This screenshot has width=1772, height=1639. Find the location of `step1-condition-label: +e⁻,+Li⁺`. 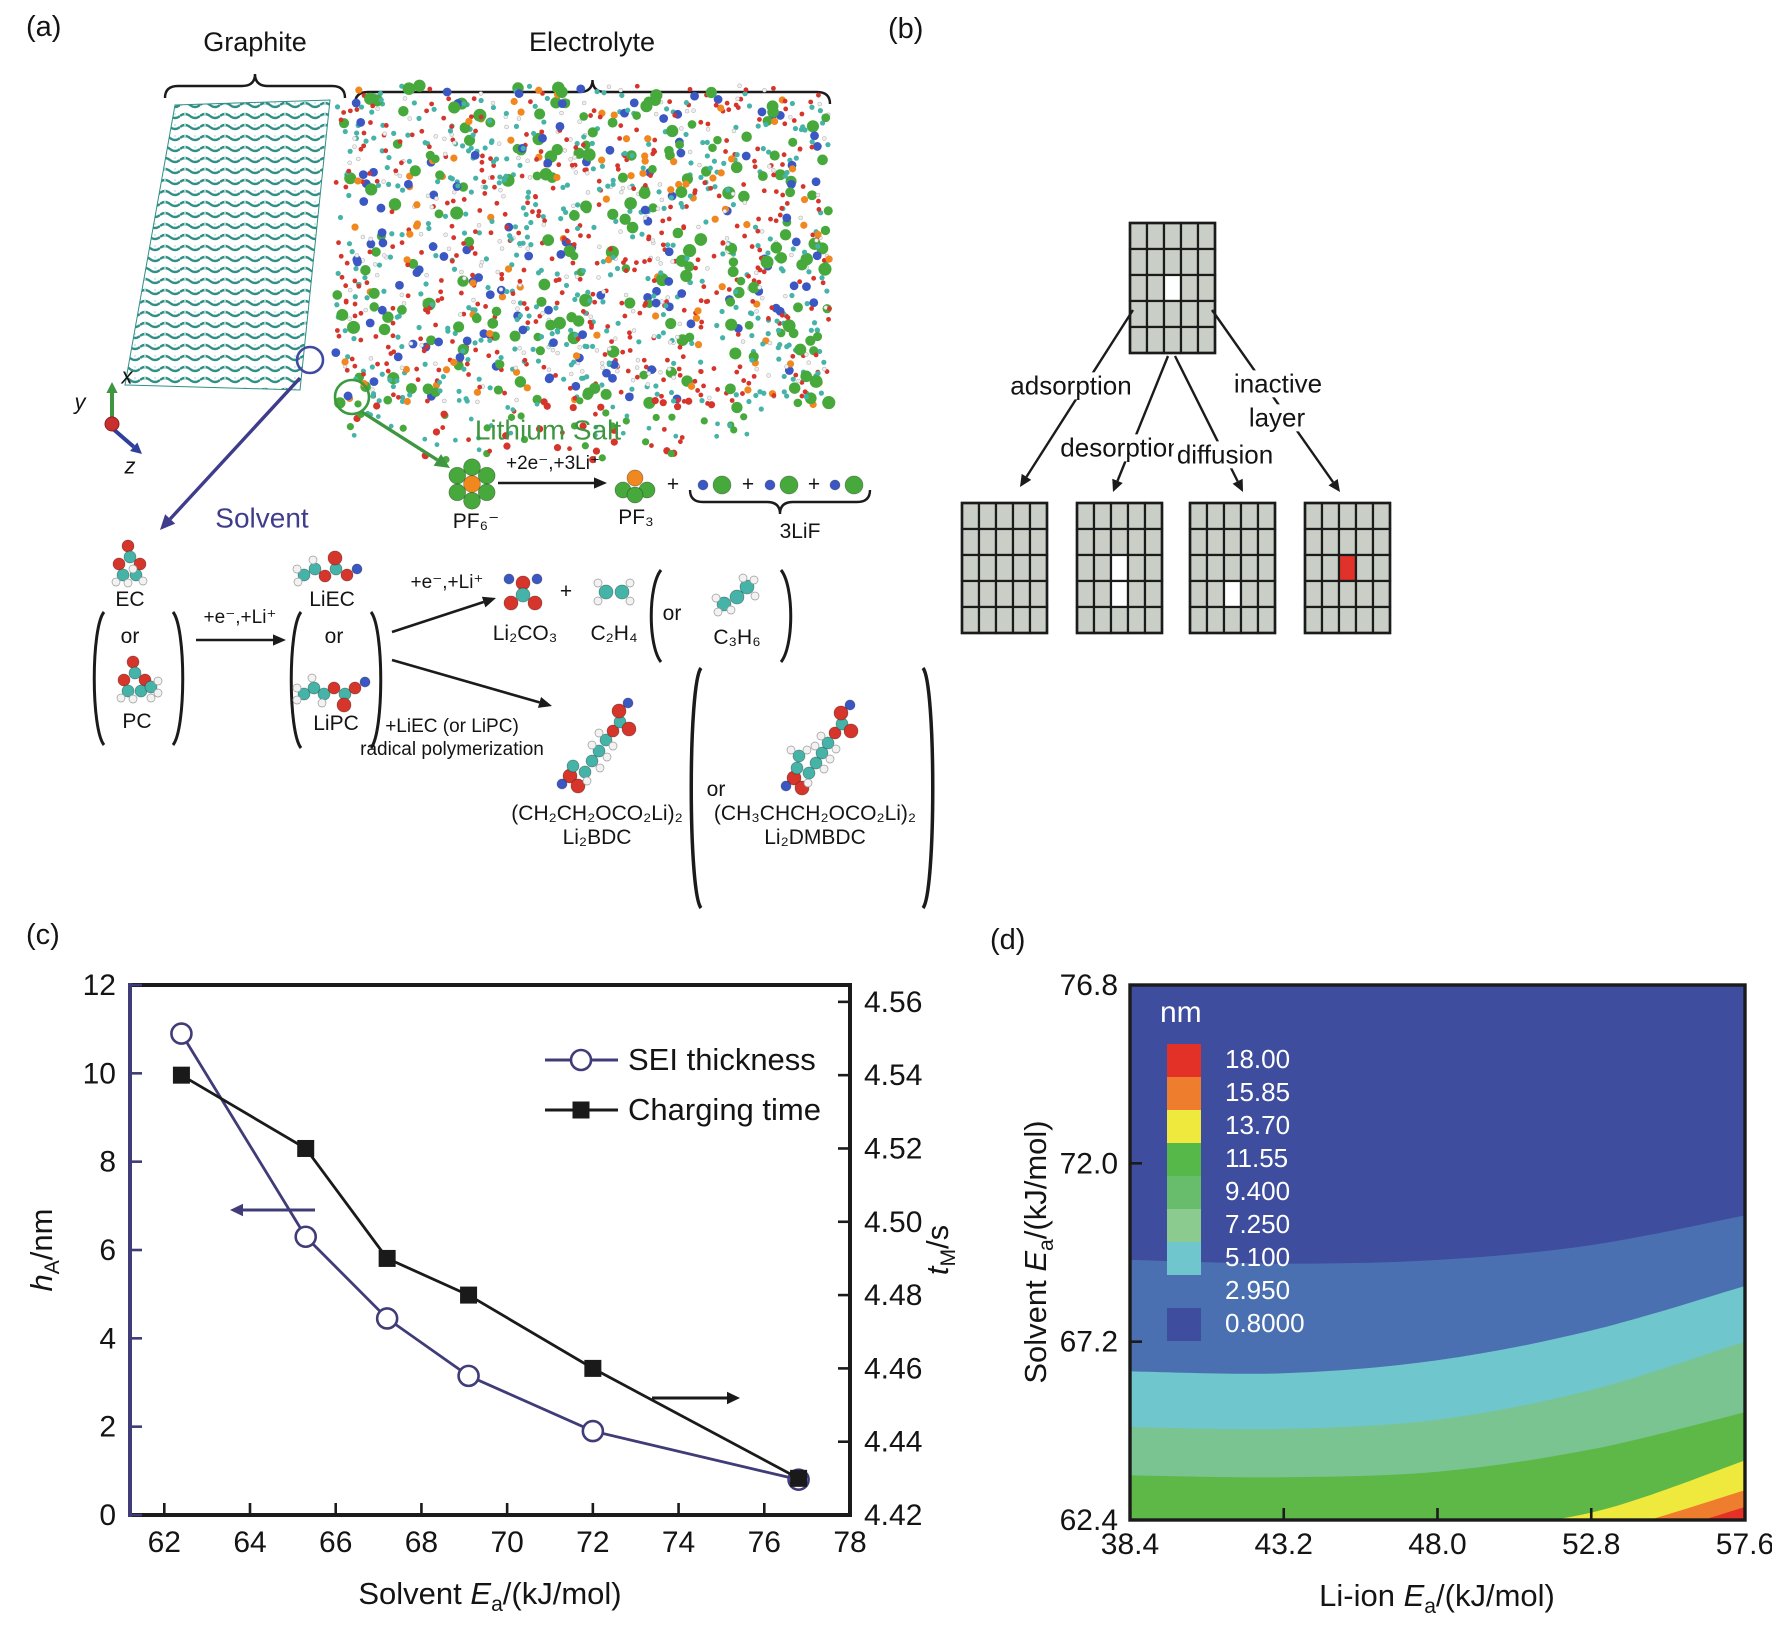

step1-condition-label: +e⁻,+Li⁺ is located at coordinates (240, 618).